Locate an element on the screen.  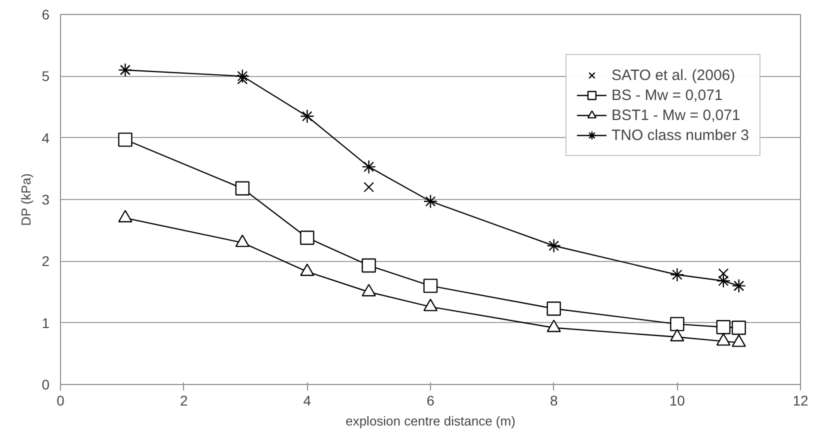
y-tick-label: 3 is located at coordinates (46, 200).